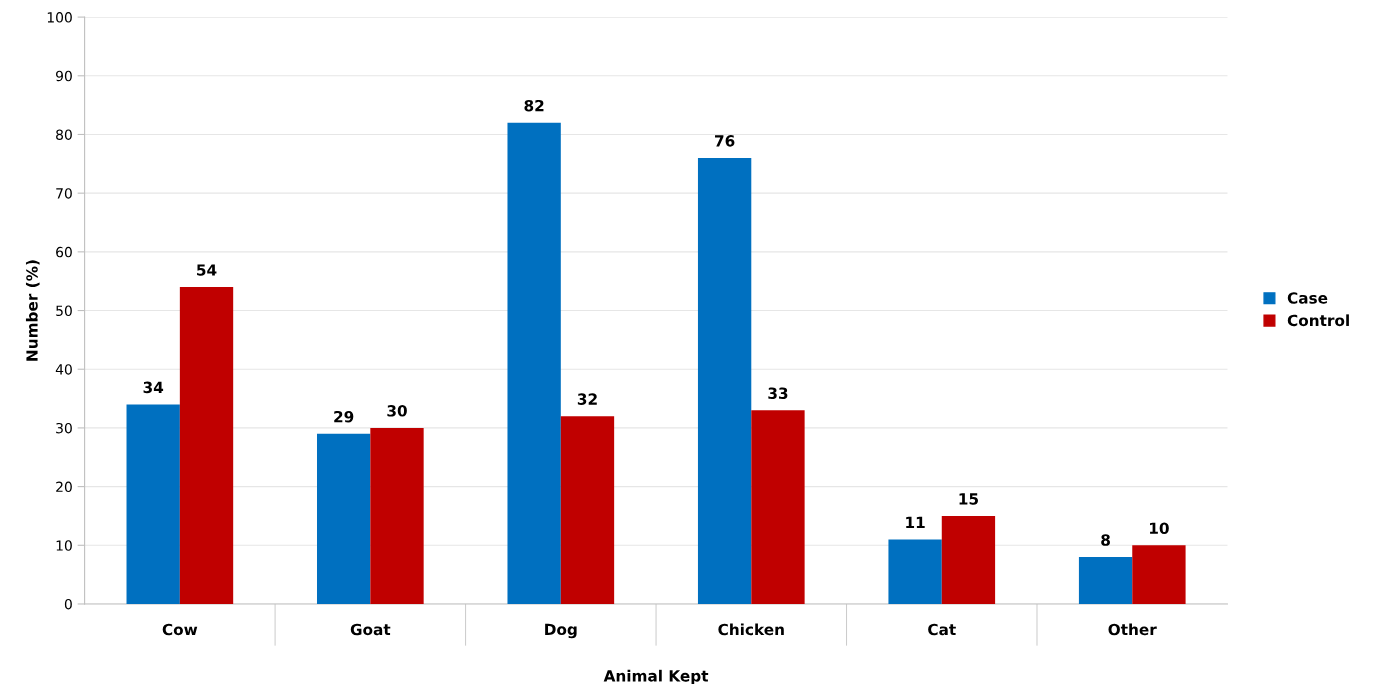 Image resolution: width=1387 pixels, height=684 pixels. Describe the element at coordinates (64, 428) in the screenshot. I see `y-tick-label: 30` at that location.